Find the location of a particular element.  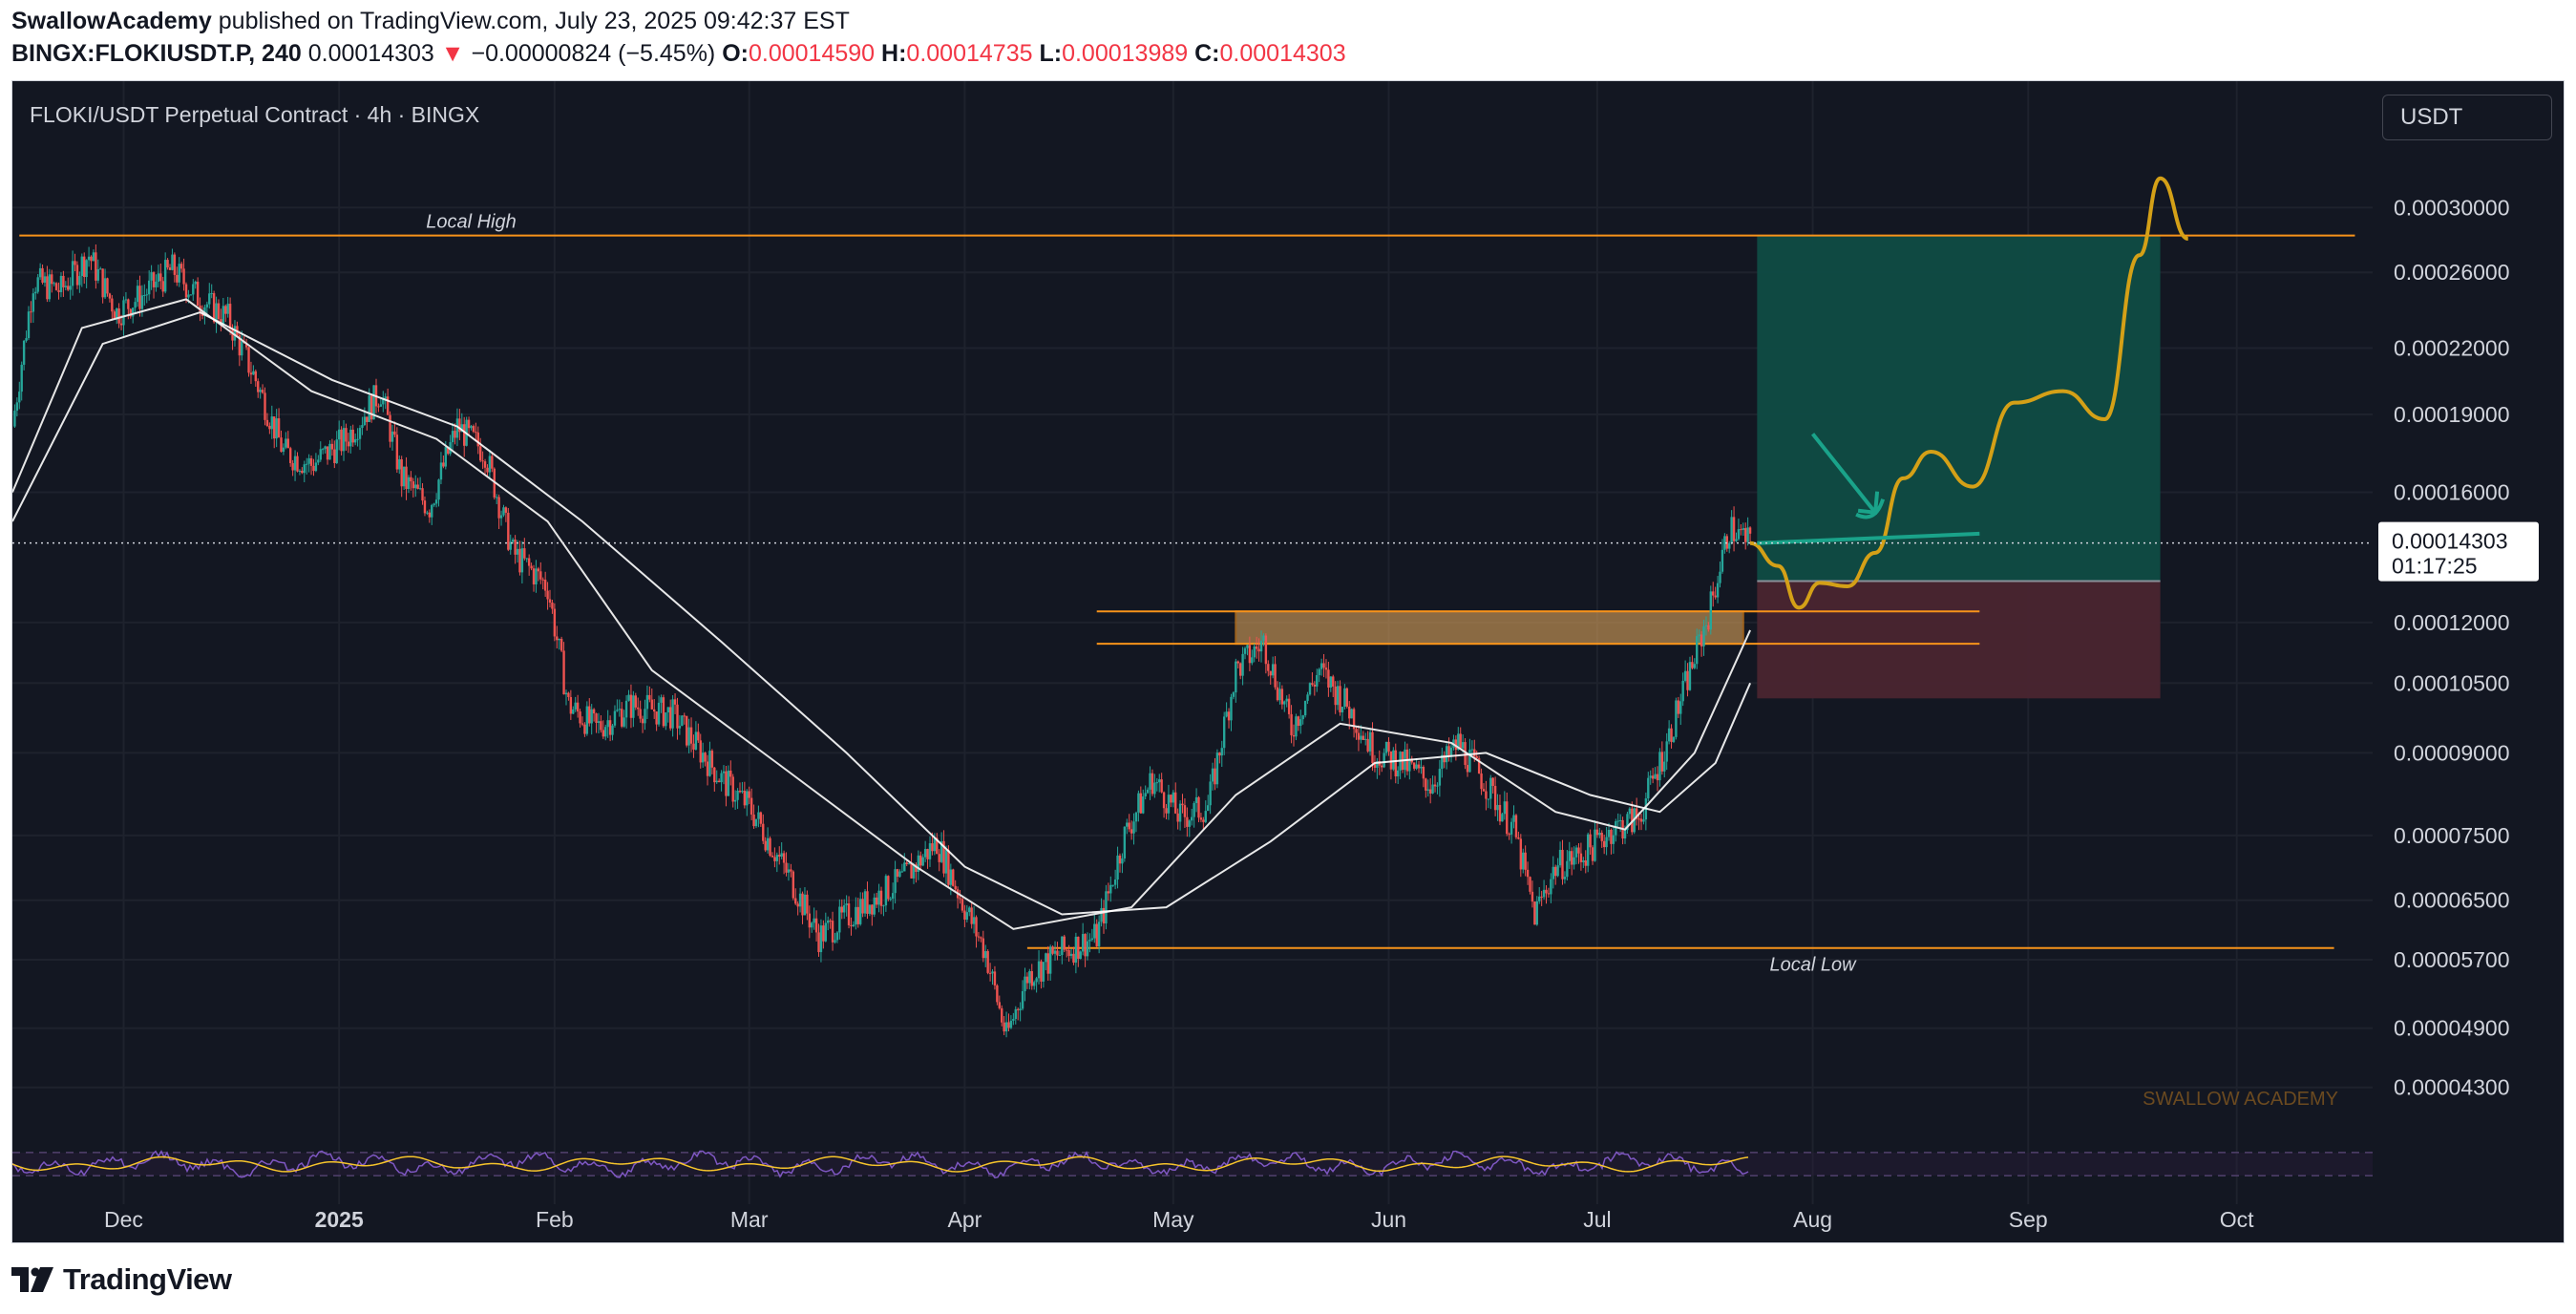

brand-text: TradingView is located at coordinates (147, 1279).